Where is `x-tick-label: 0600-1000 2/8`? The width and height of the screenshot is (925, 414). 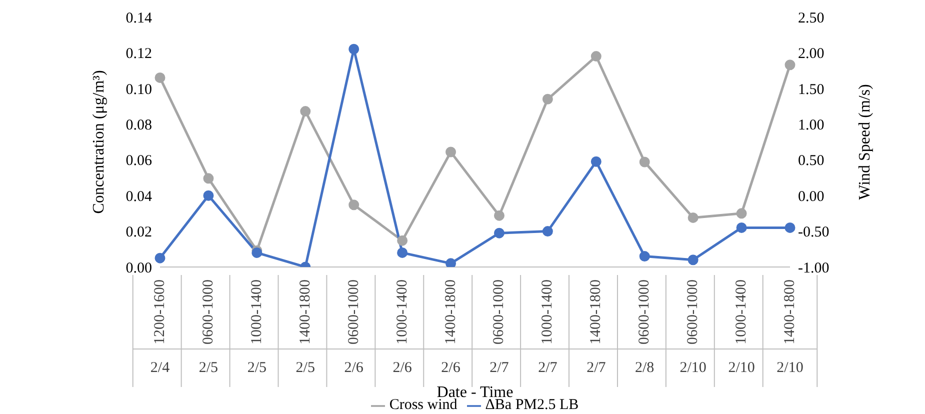
x-tick-label: 0600-1000 2/8 is located at coordinates (644, 328).